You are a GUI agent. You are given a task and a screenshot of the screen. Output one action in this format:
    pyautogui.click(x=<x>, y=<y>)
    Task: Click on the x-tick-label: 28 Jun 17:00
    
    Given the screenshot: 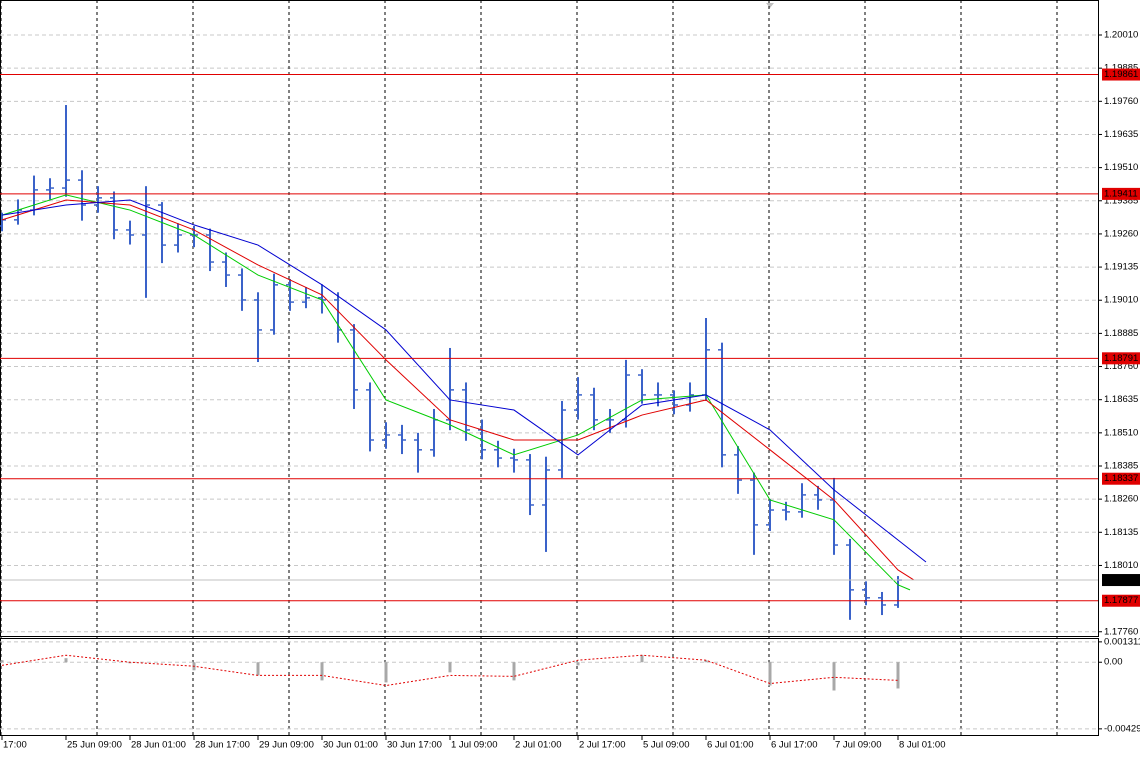 What is the action you would take?
    pyautogui.click(x=222, y=745)
    